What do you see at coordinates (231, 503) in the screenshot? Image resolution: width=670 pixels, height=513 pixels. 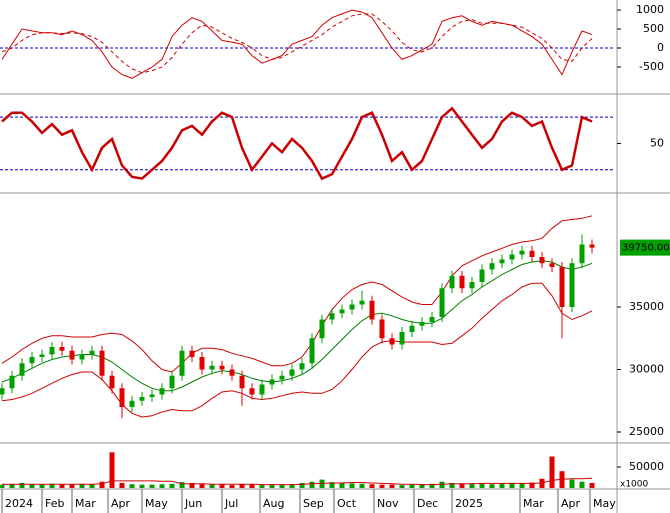 I see `x-tick-label: Jul` at bounding box center [231, 503].